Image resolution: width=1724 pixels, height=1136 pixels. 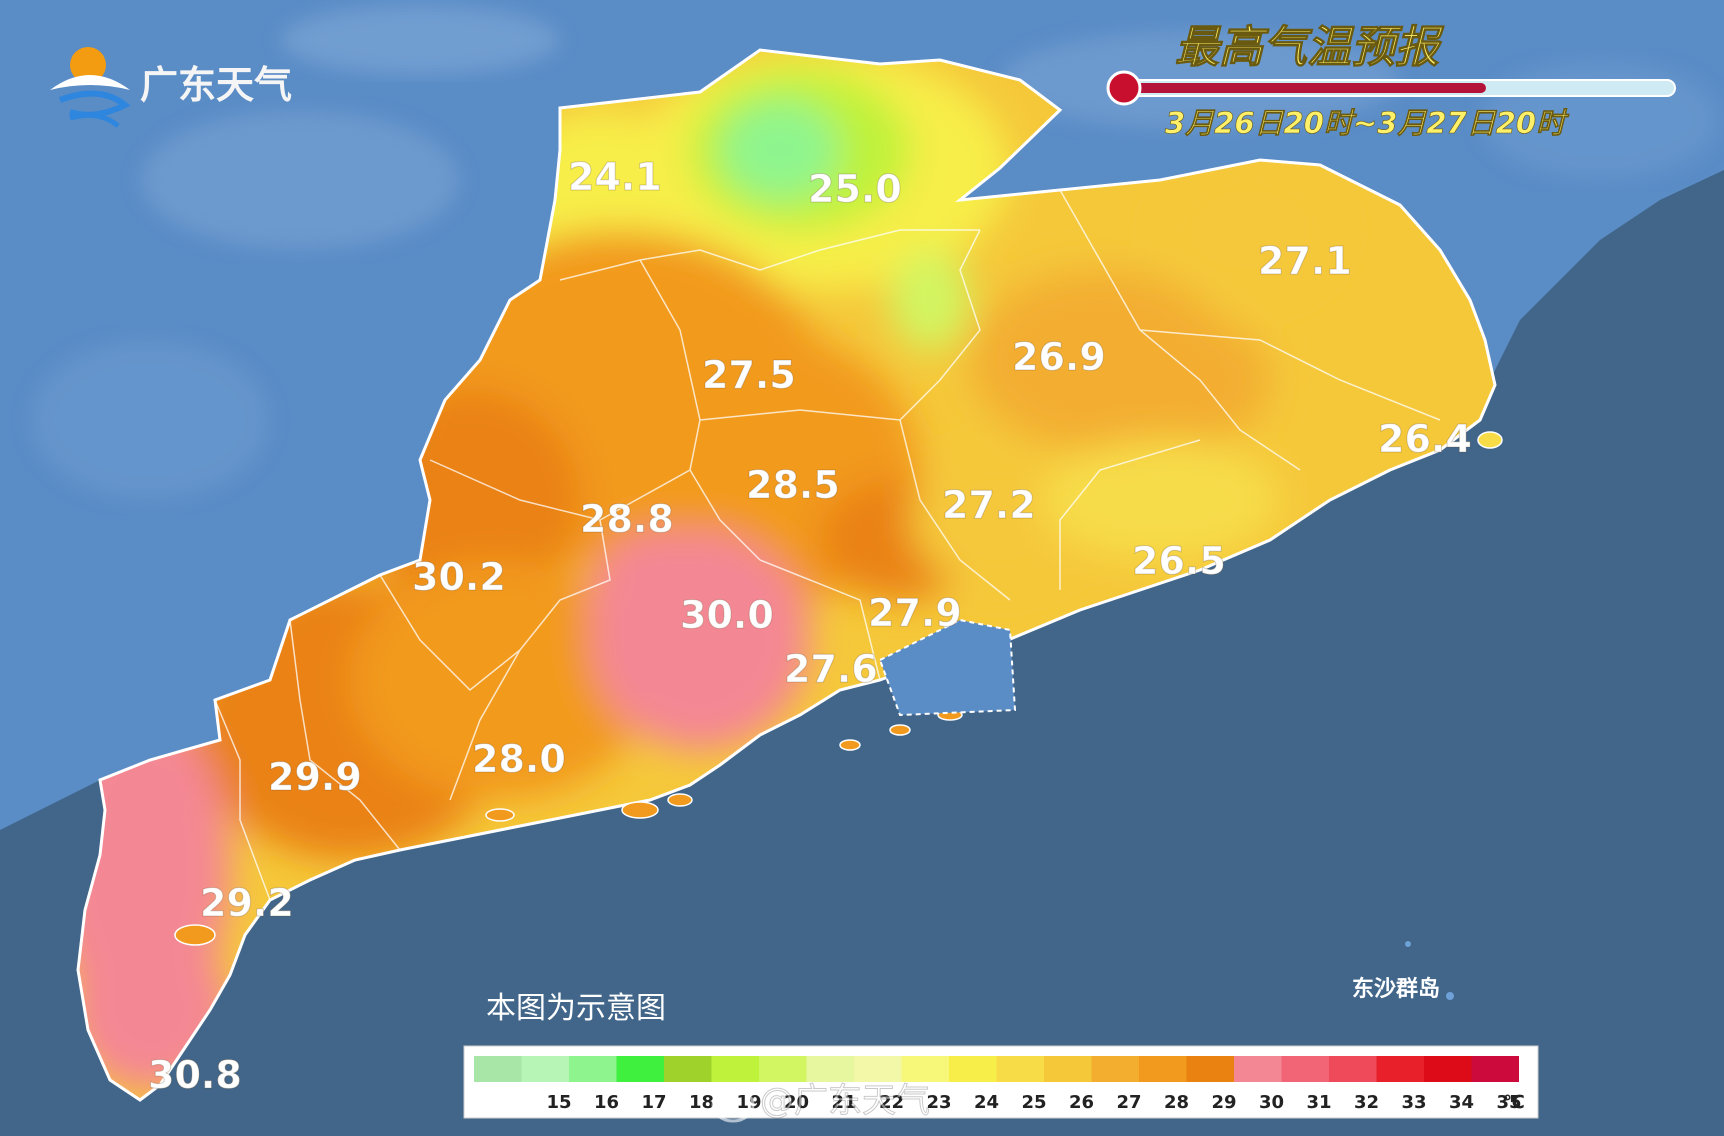 What do you see at coordinates (1396, 989) in the screenshot?
I see `dongsha-islands-label: 东沙群岛` at bounding box center [1396, 989].